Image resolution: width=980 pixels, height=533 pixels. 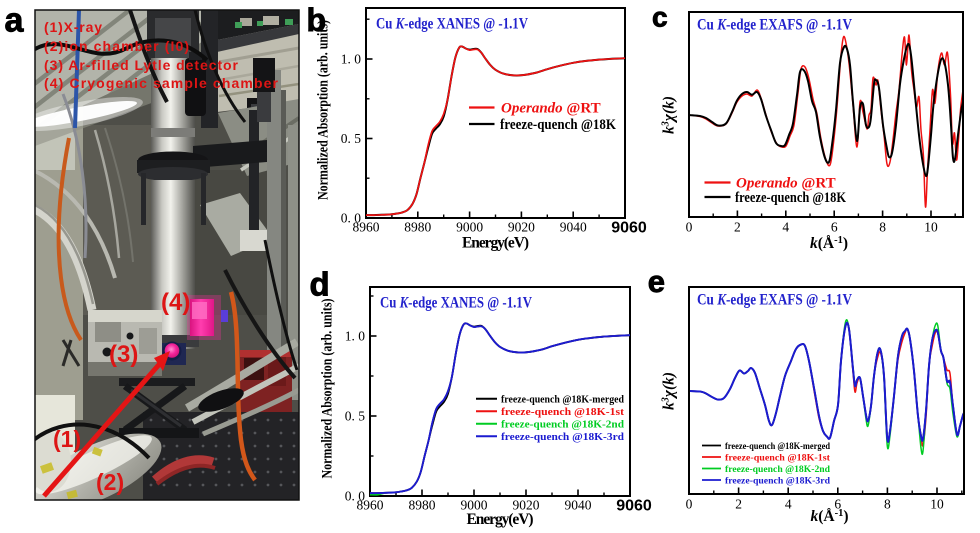 I want to click on svg-text: (1)X-ray, so click(x=73, y=27).